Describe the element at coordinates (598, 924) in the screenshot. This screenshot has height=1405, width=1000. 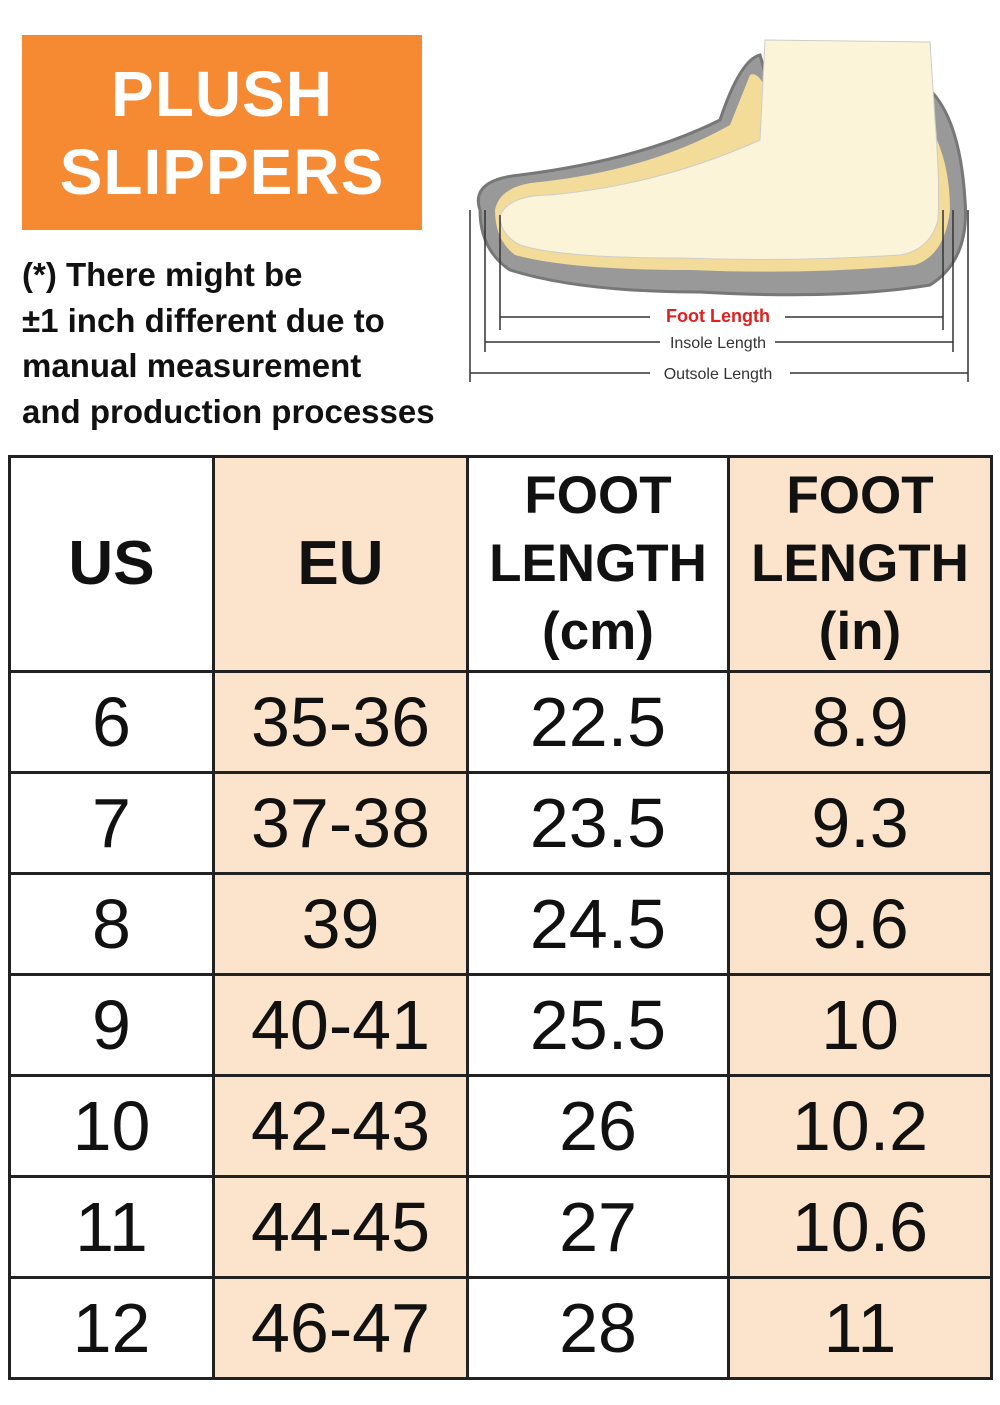
I see `table-cell: 24.5` at that location.